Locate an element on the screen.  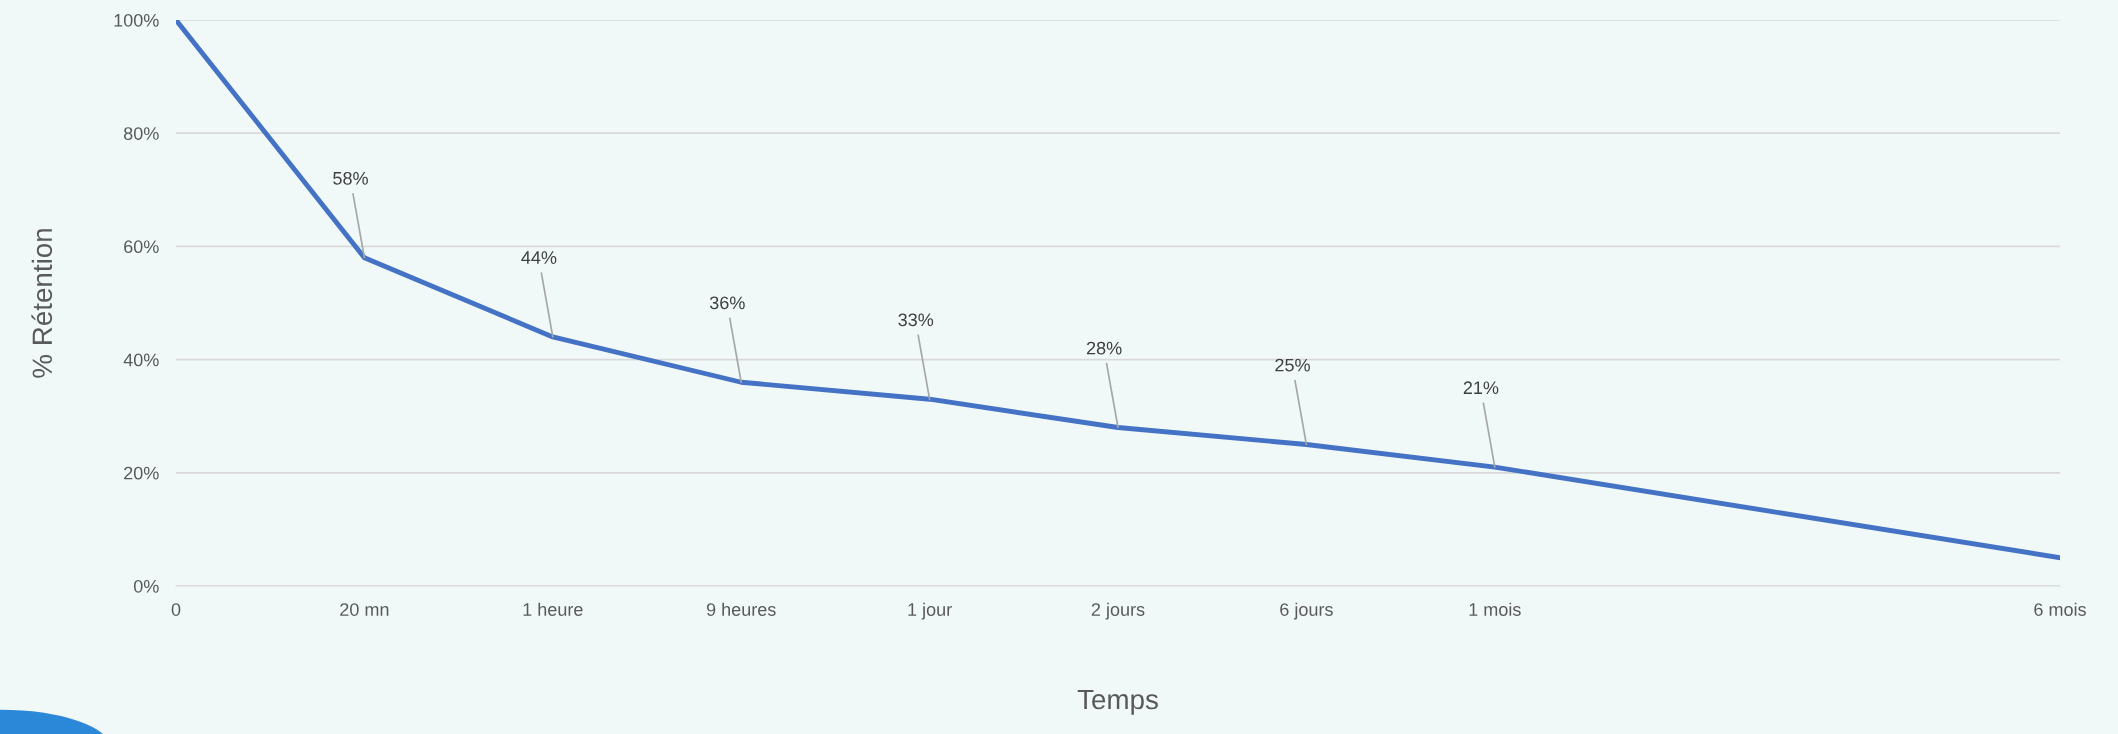
x-tick-label: 6 jours is located at coordinates (1306, 611).